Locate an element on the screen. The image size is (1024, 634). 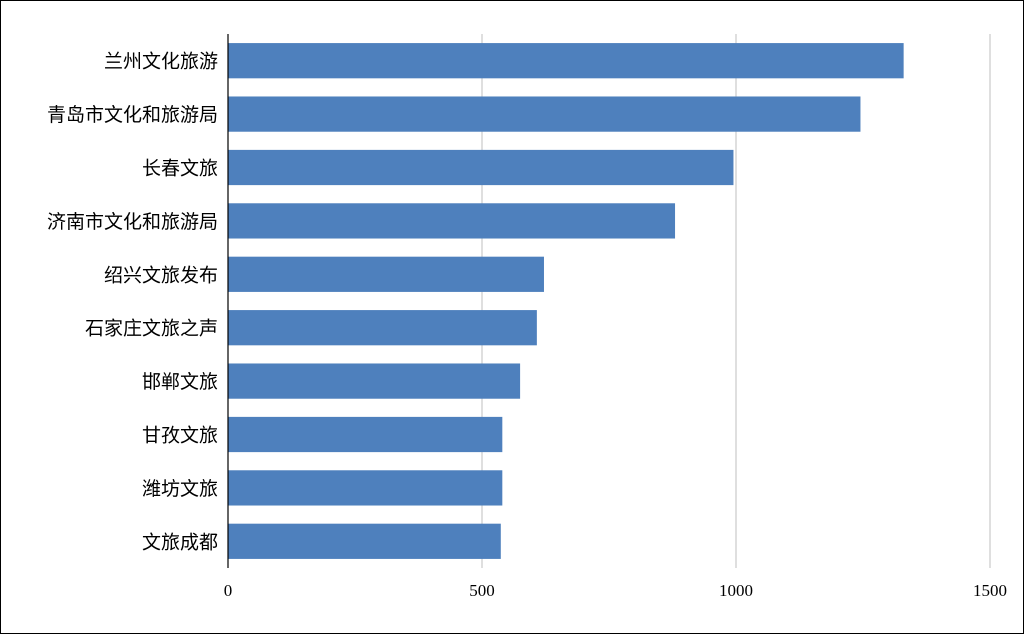
category-label: 绍兴文旅发布 is located at coordinates (161, 275).